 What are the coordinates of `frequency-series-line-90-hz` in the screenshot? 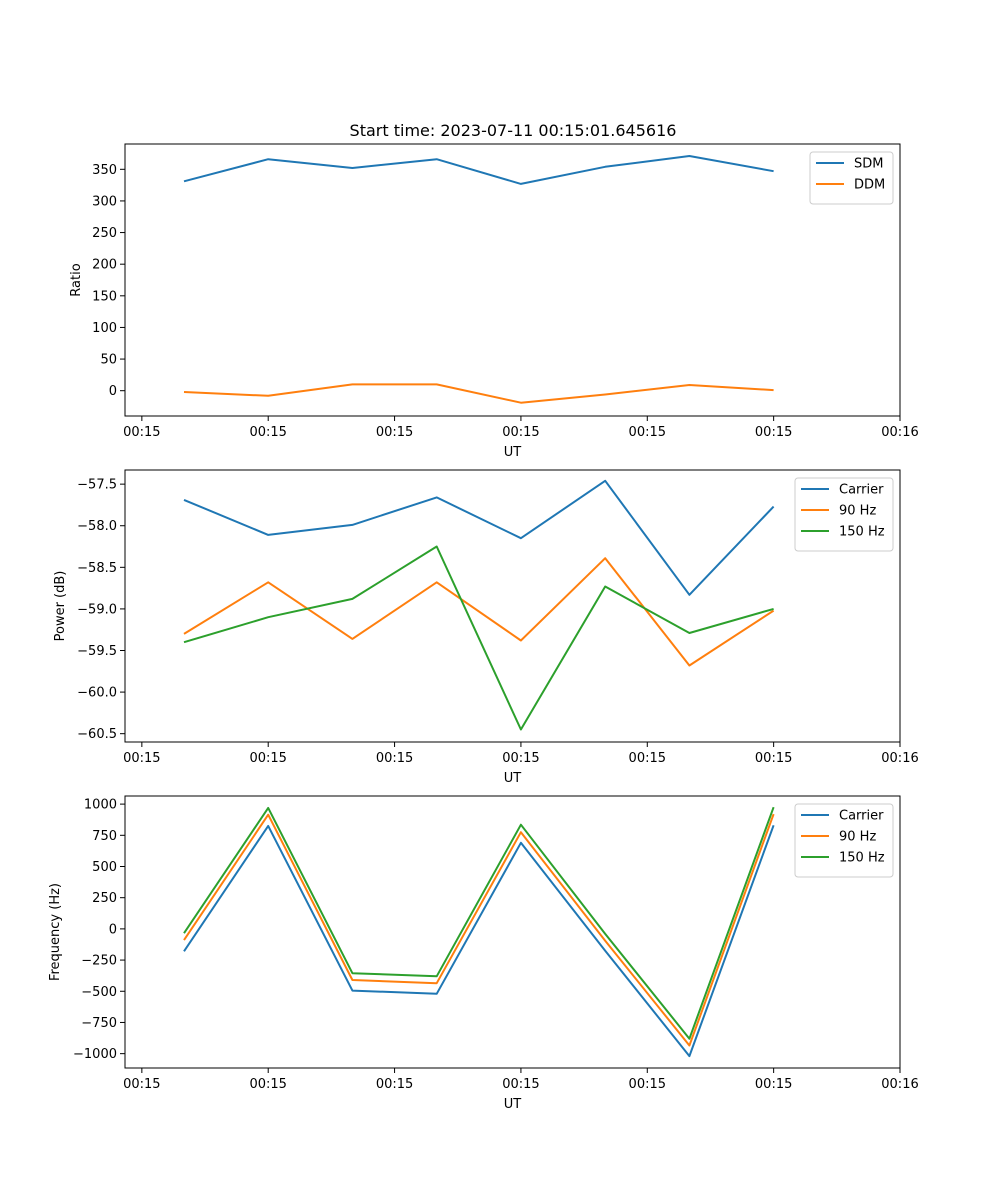 It's located at (479, 930).